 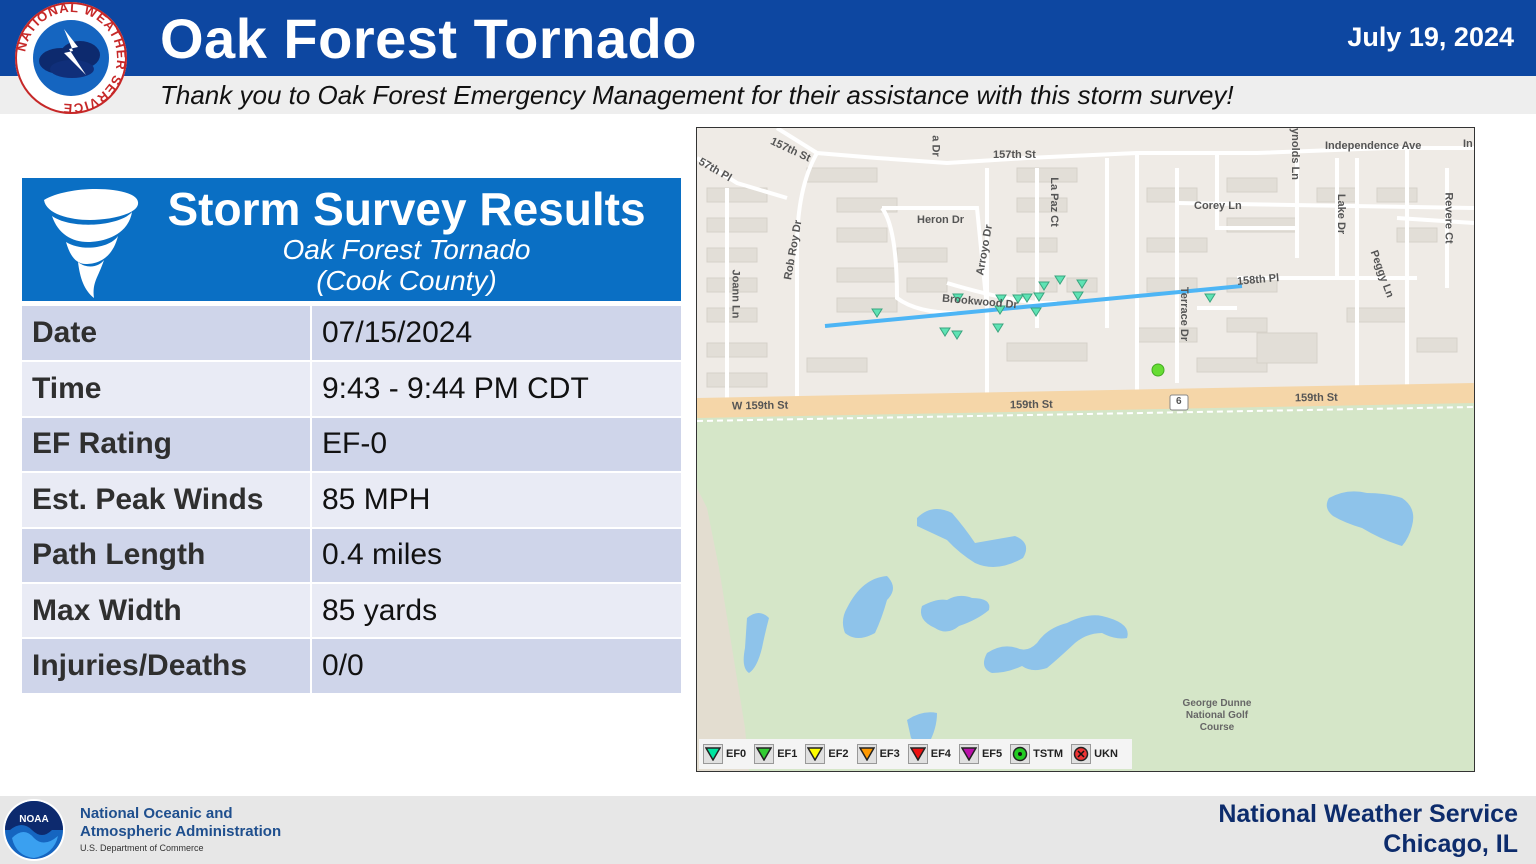 I want to click on nws-logo-icon: NATIONAL WEATHER SERVICE, so click(x=71, y=58).